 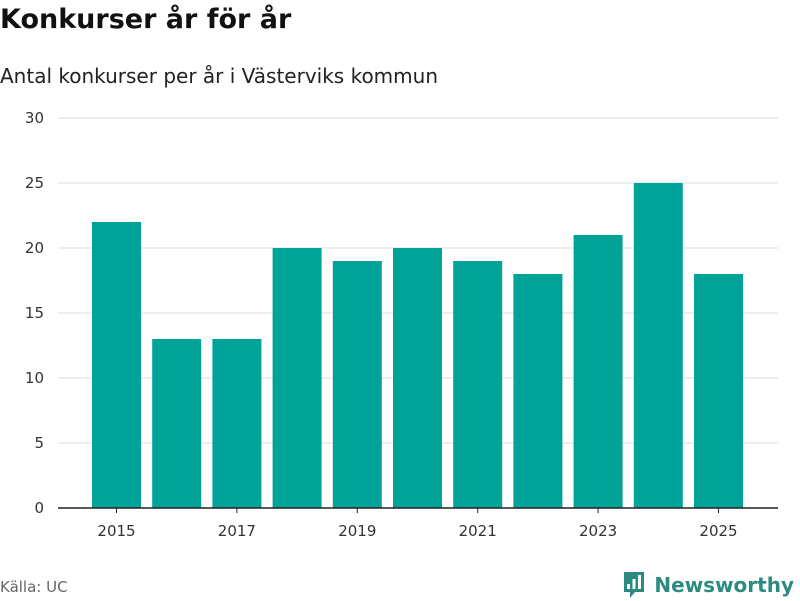 I want to click on bar-2016, so click(x=177, y=423).